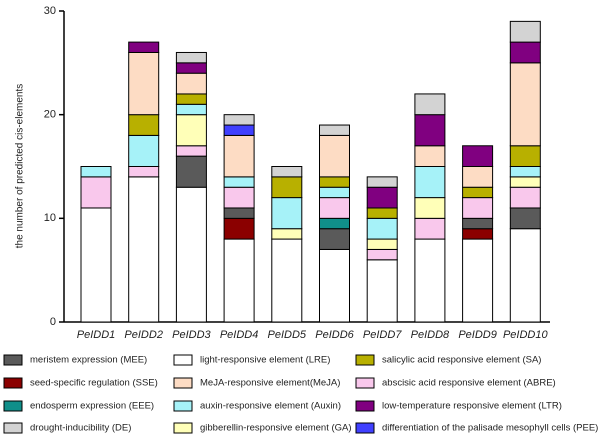 This screenshot has width=600, height=438. Describe the element at coordinates (472, 406) in the screenshot. I see `legend-label: low-temperature responsive element (LTR)` at that location.